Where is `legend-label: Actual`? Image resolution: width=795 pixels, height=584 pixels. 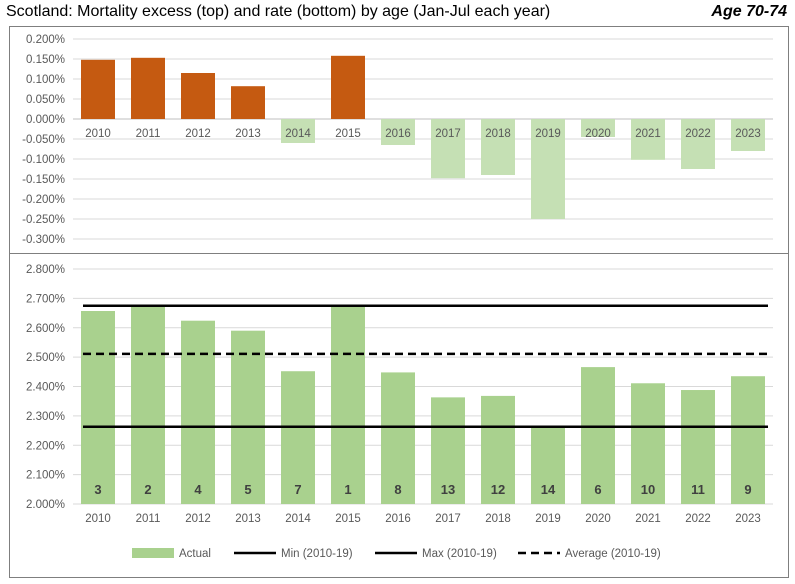
legend-label: Actual is located at coordinates (195, 554).